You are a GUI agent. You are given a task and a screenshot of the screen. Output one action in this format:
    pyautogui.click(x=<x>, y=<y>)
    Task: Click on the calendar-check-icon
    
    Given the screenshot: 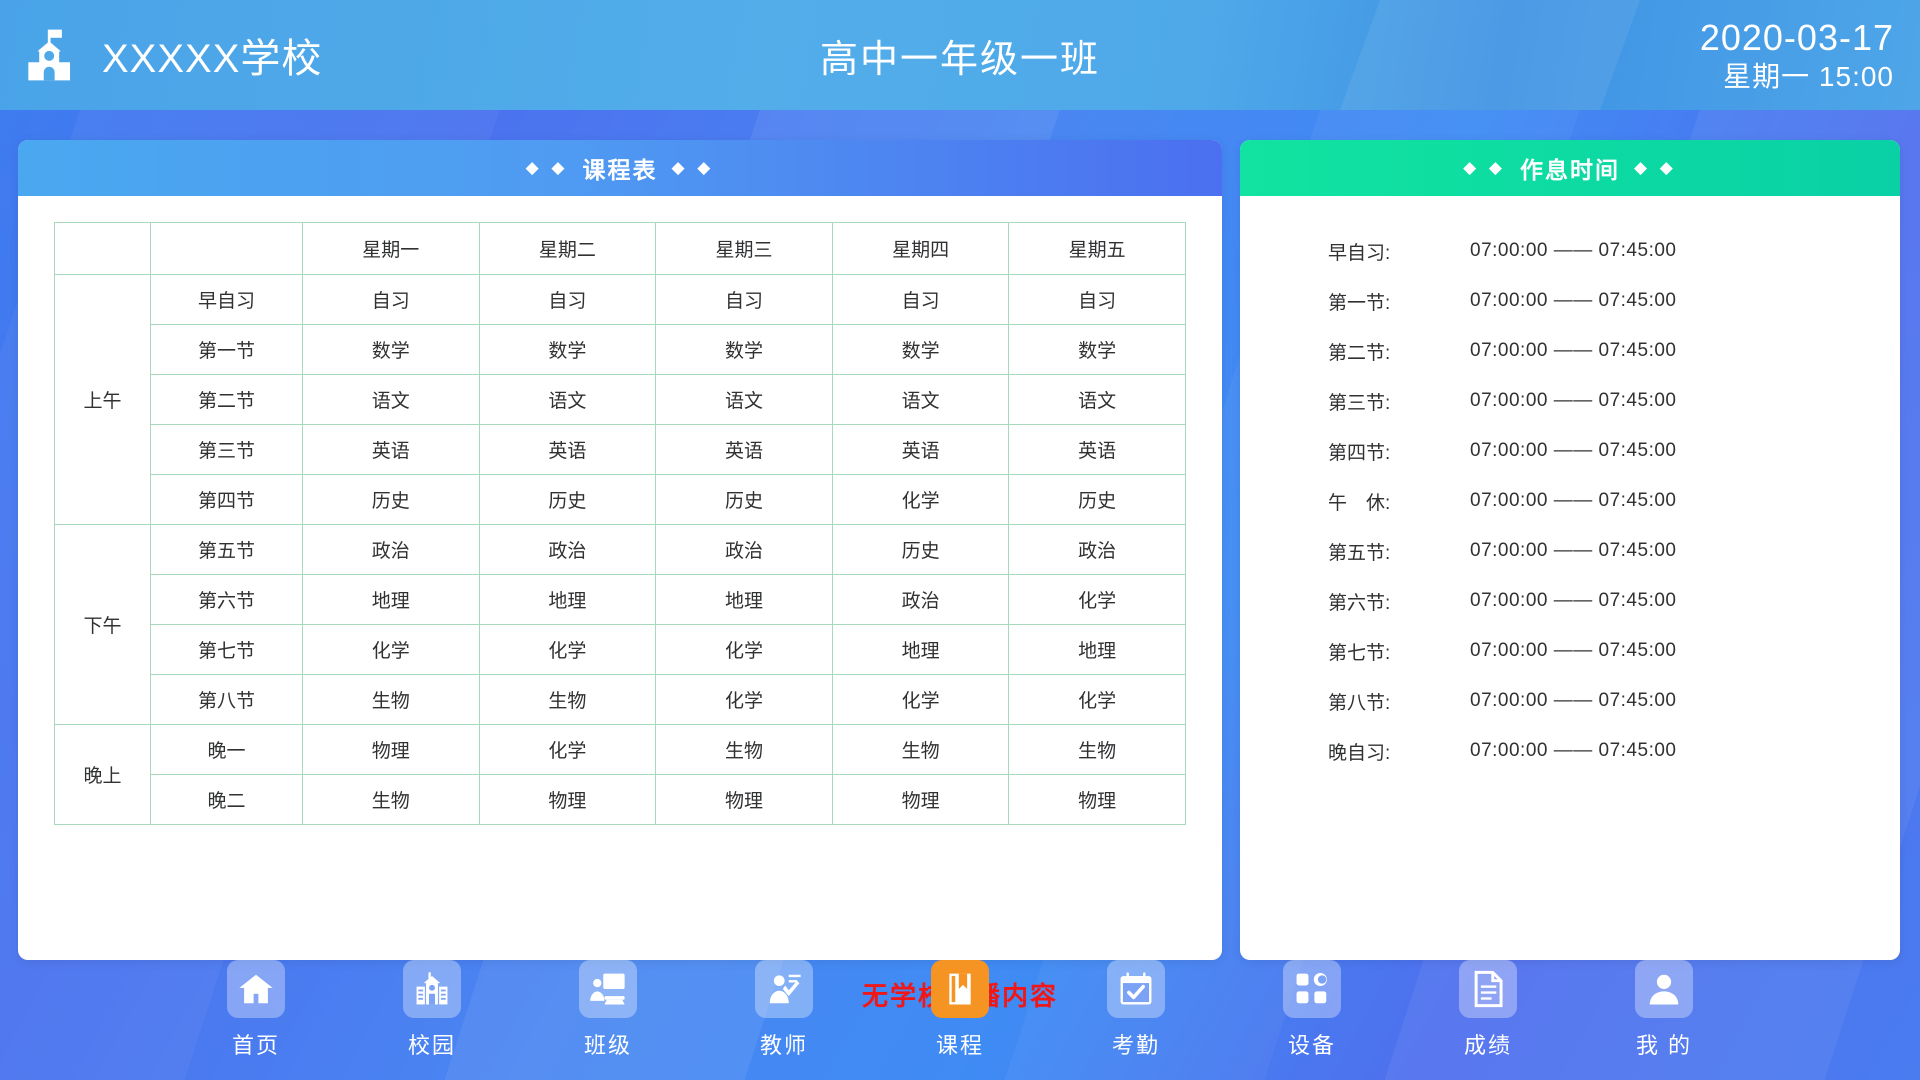 What is the action you would take?
    pyautogui.click(x=1136, y=989)
    